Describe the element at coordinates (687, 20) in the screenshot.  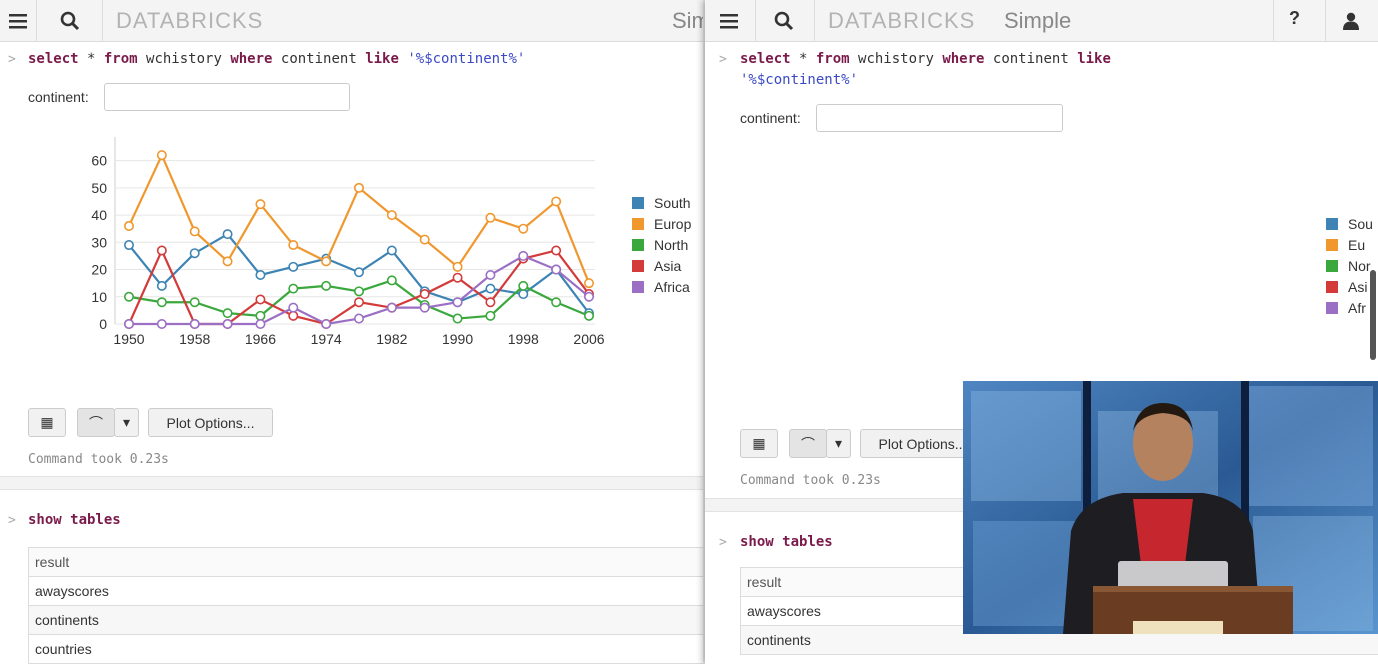
I see `notebook-title: Simp` at that location.